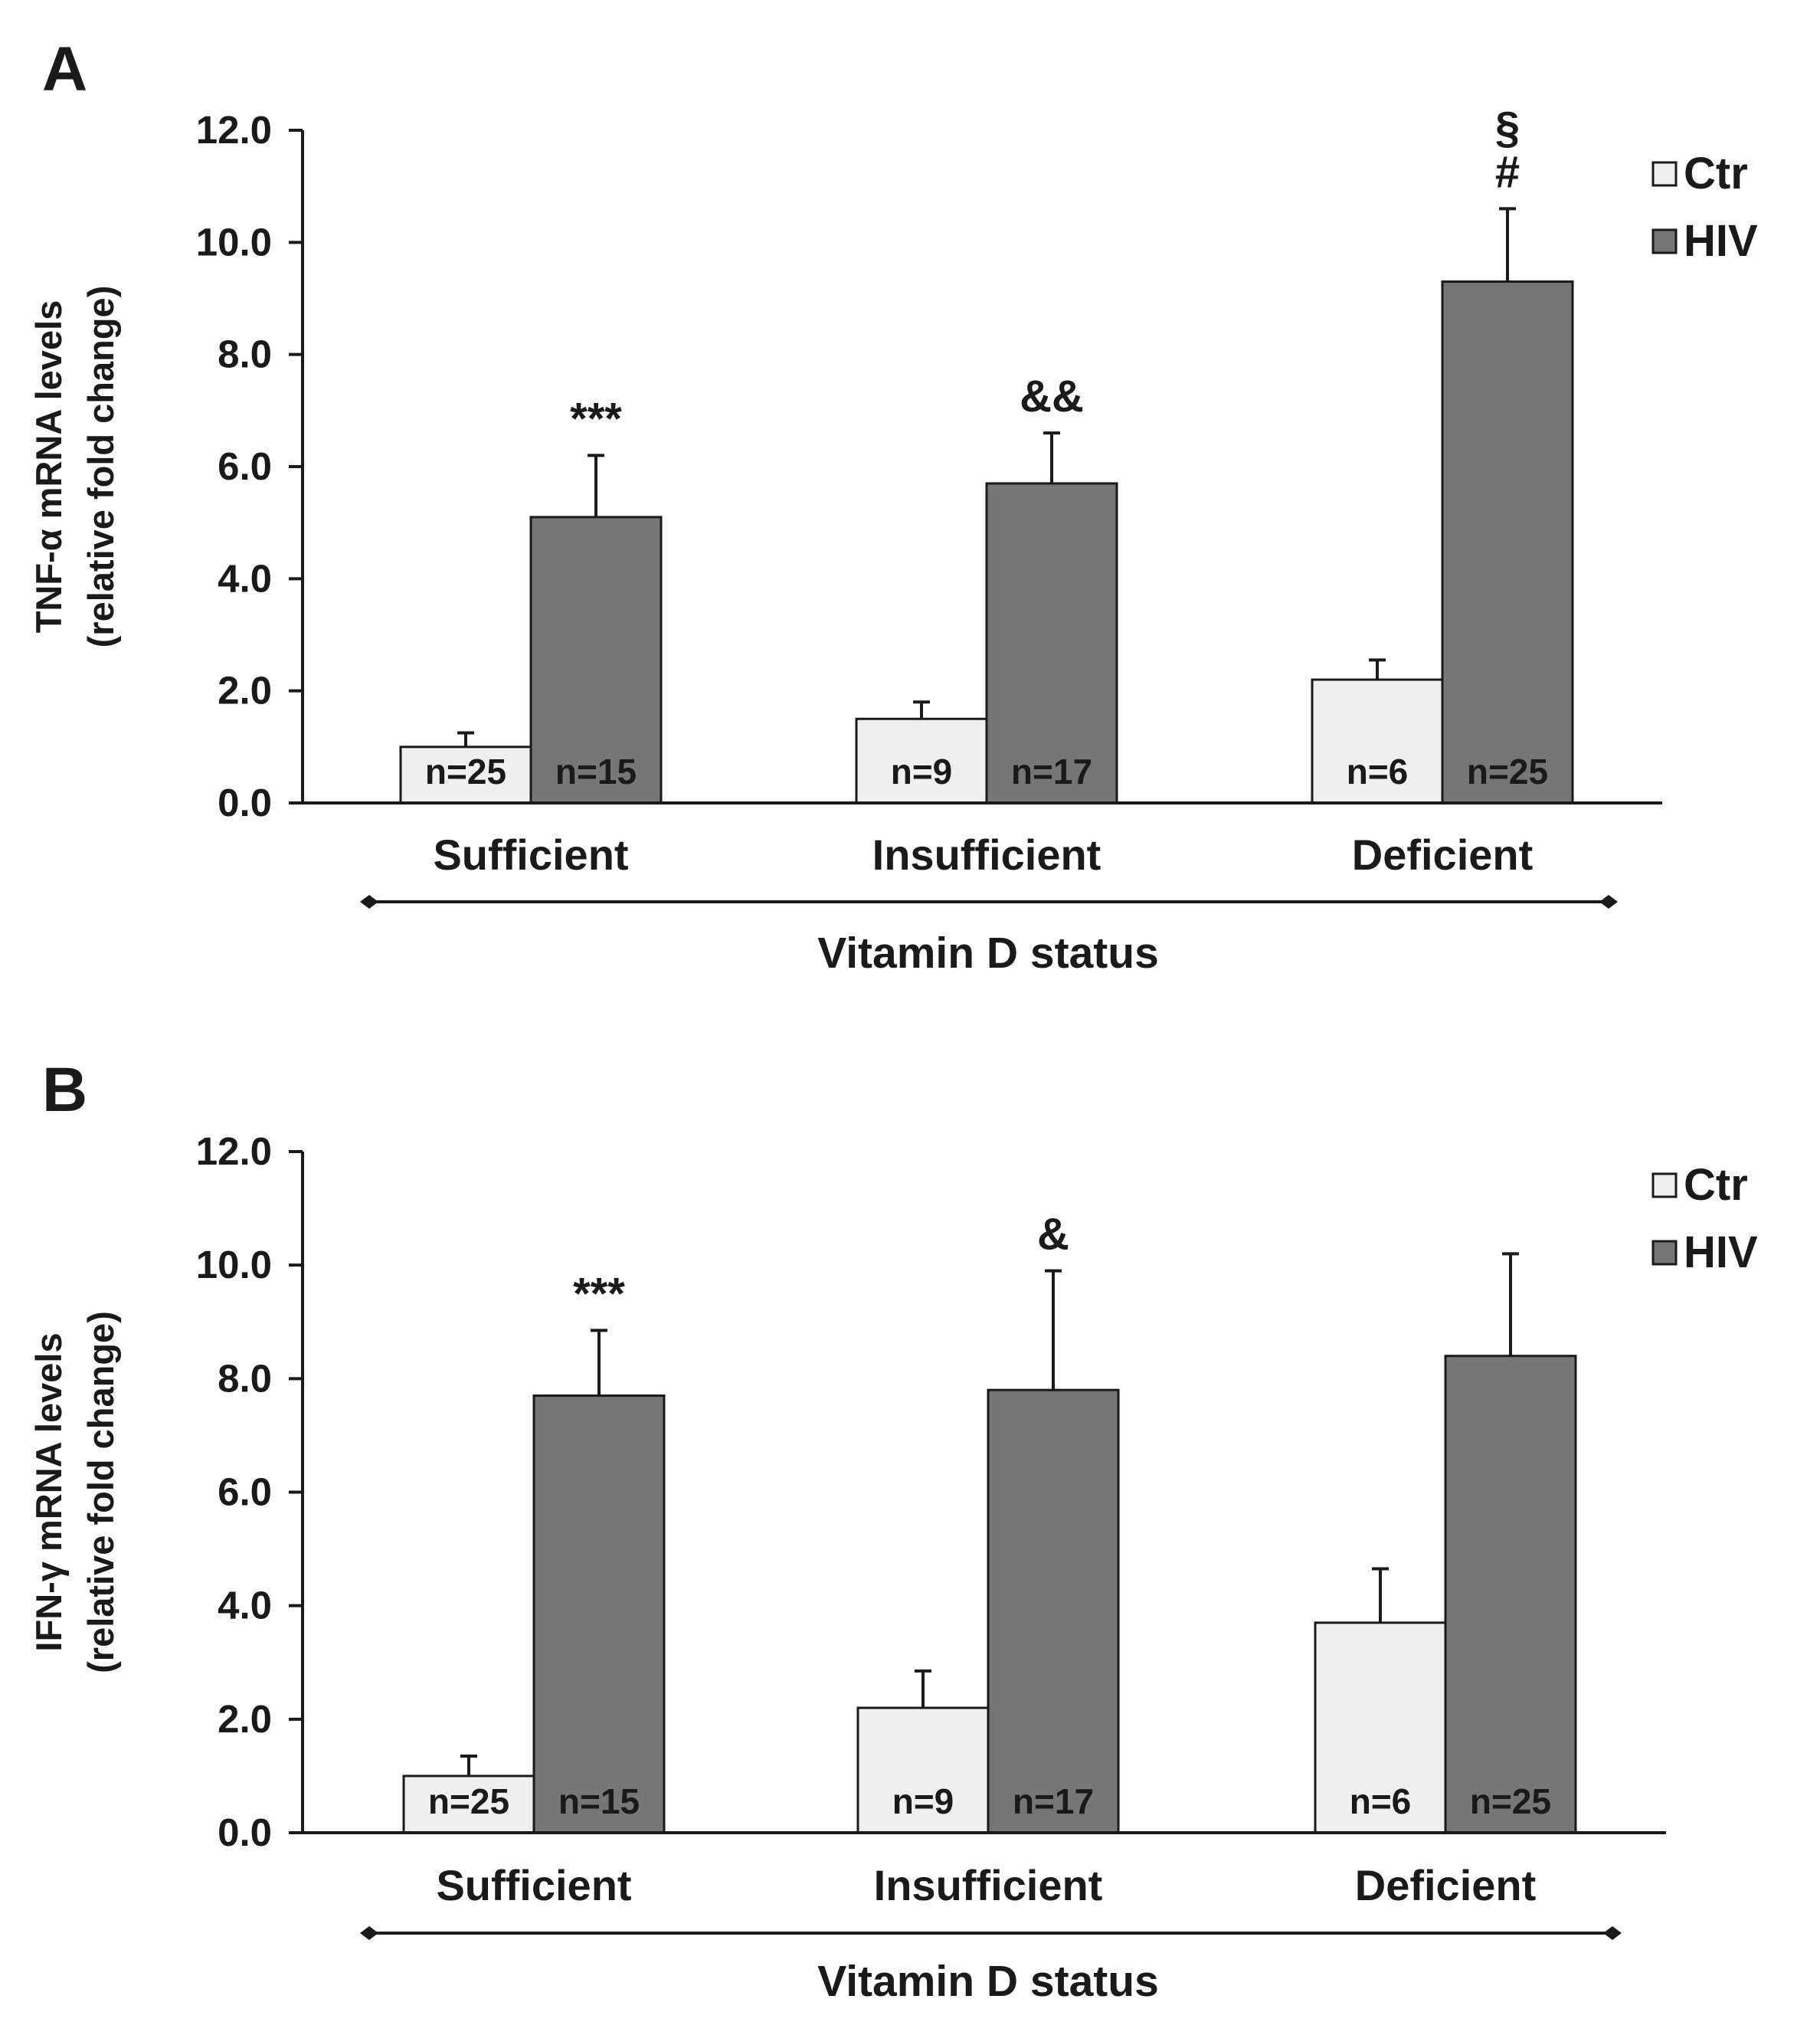 The width and height of the screenshot is (1820, 2035). What do you see at coordinates (48, 467) in the screenshot?
I see `y-axis-label: TNF-α mRNA levels` at bounding box center [48, 467].